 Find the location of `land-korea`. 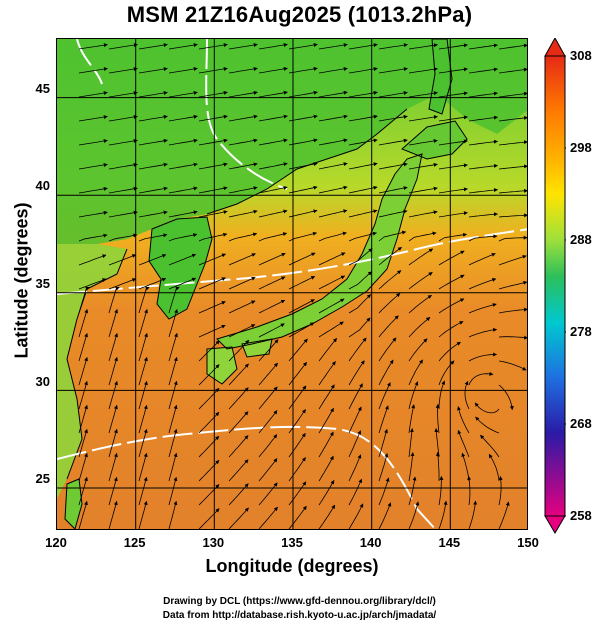

land-korea is located at coordinates (180, 268).